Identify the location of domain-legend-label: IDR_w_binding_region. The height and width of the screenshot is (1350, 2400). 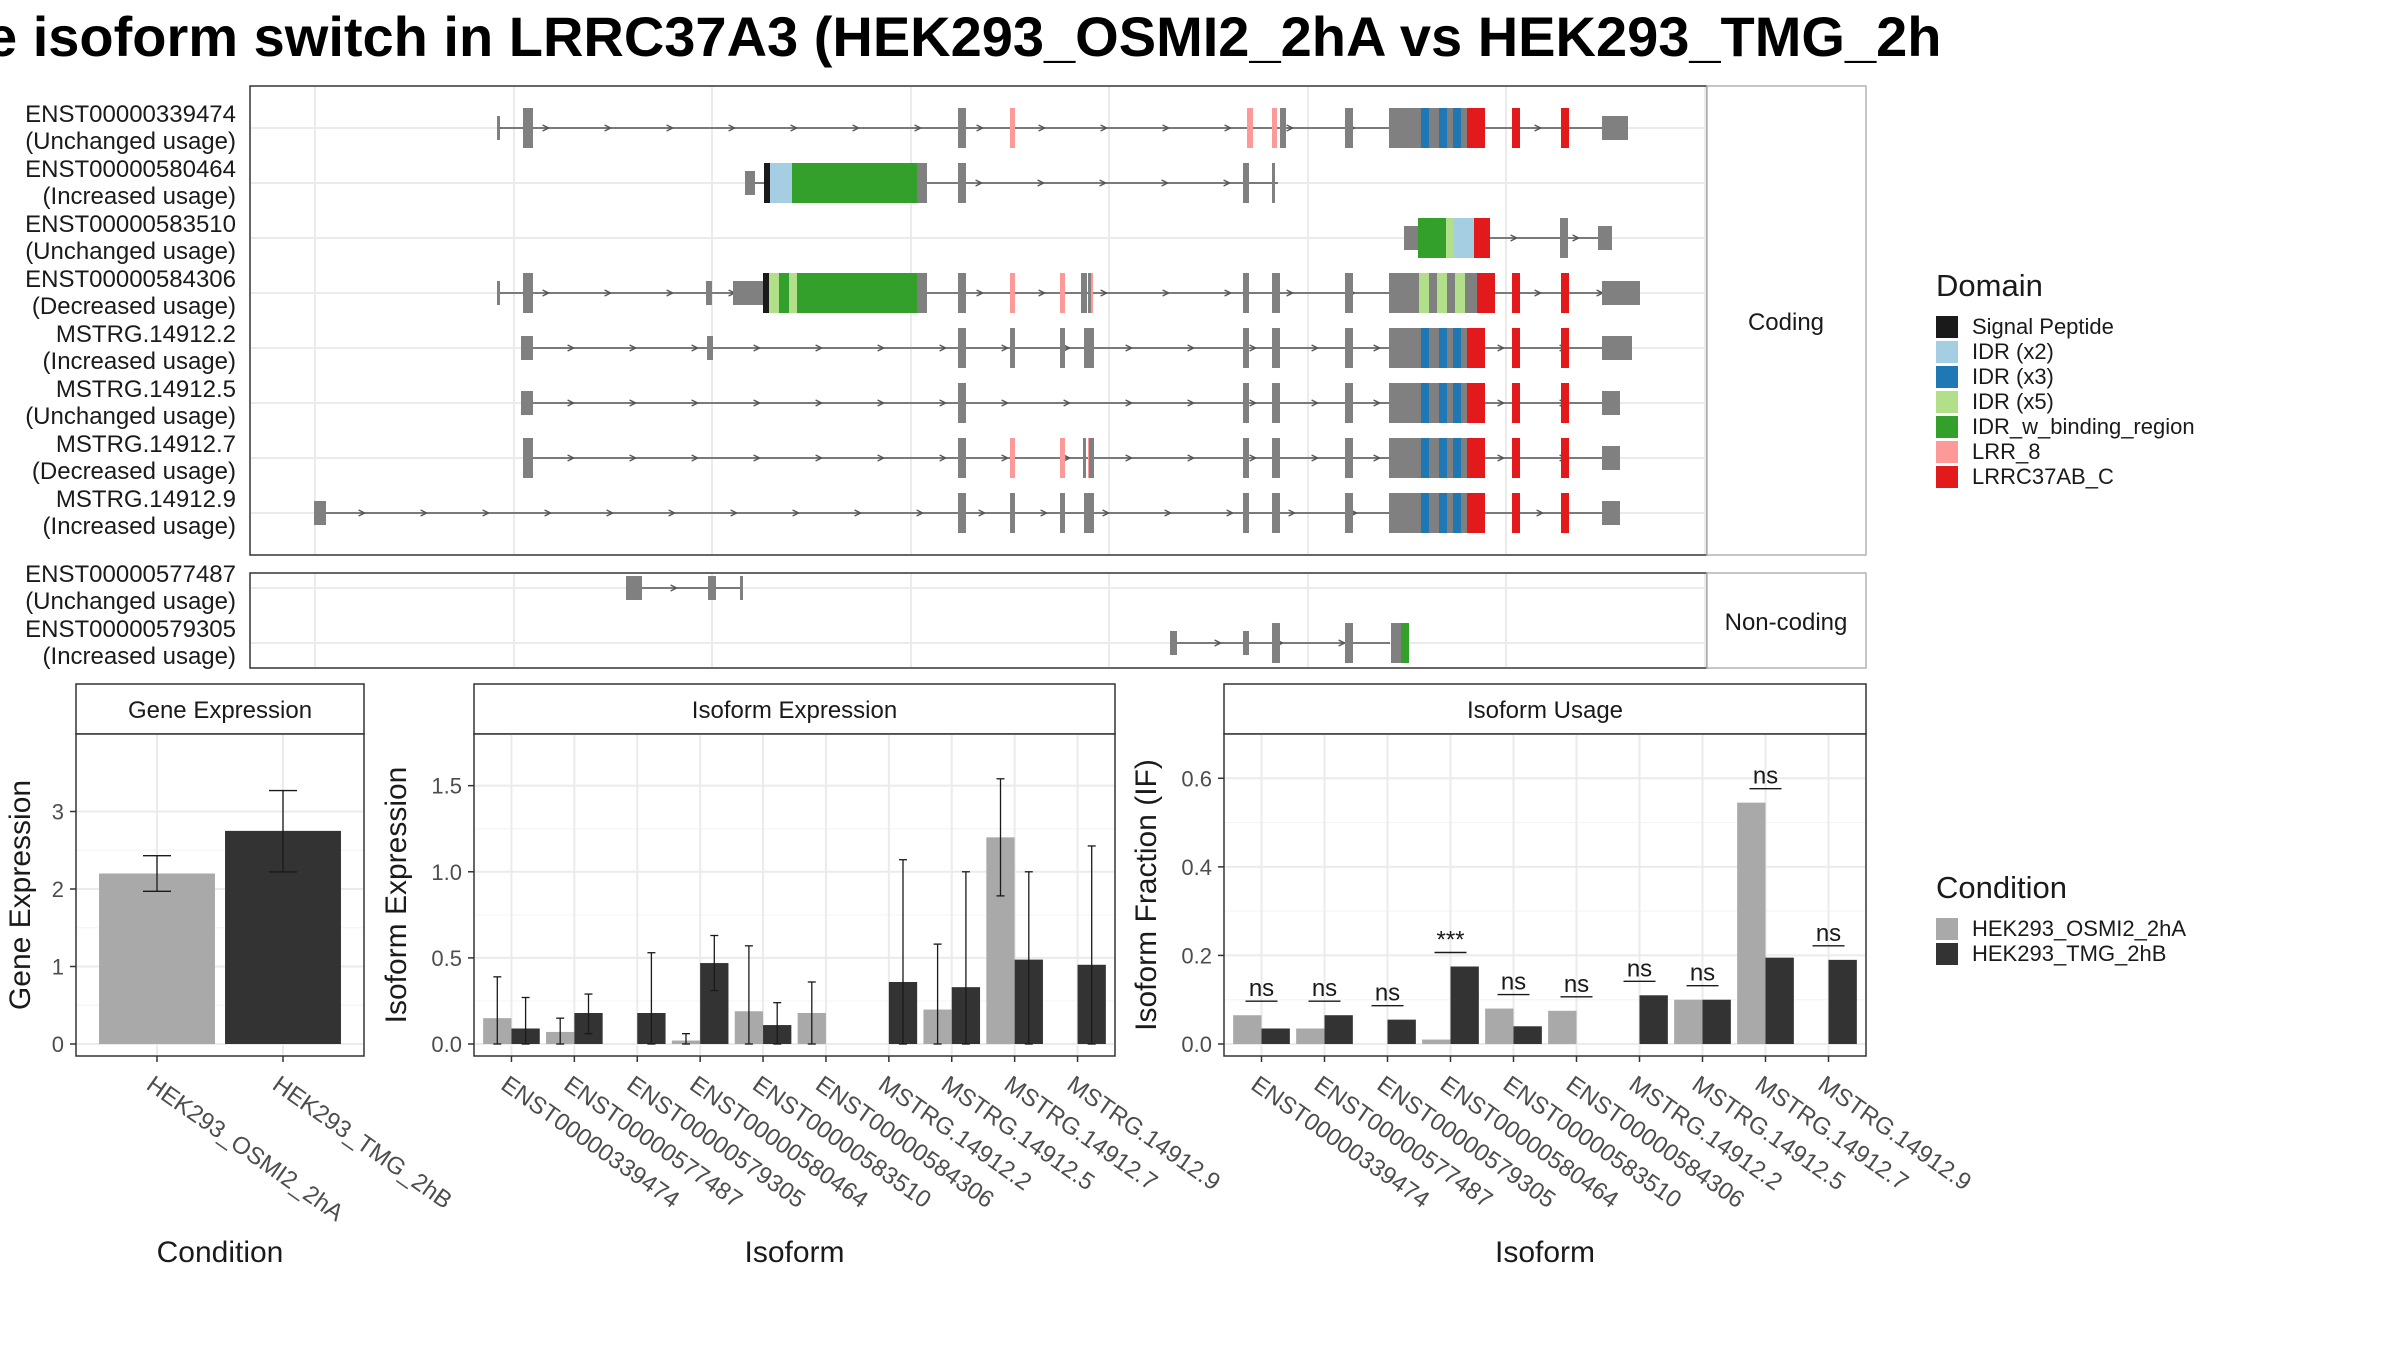
(2083, 426).